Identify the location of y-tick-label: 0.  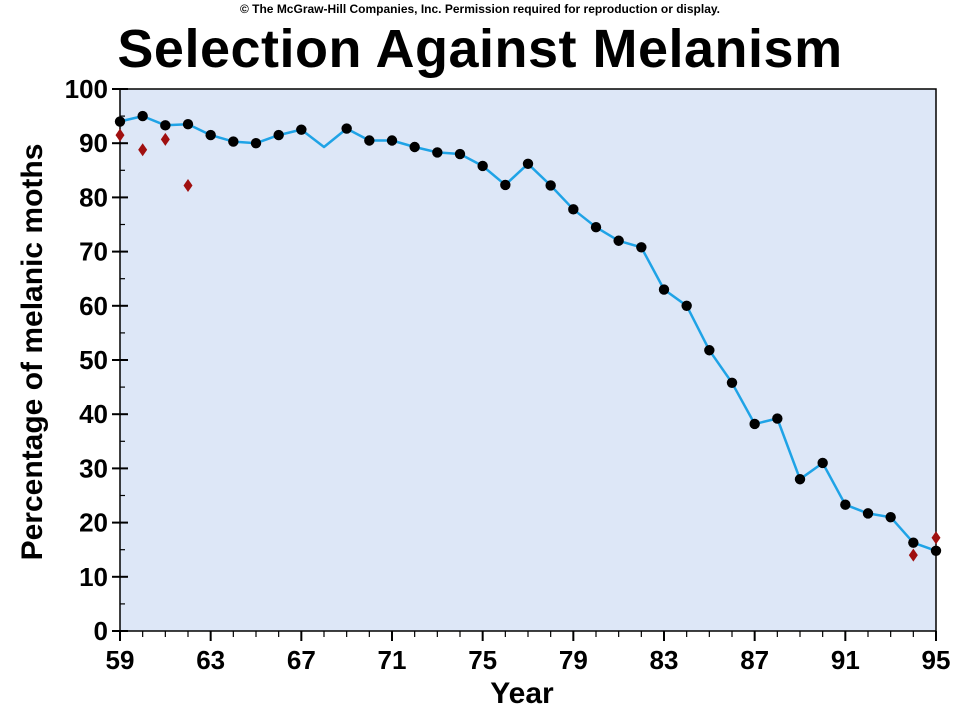
(101, 631).